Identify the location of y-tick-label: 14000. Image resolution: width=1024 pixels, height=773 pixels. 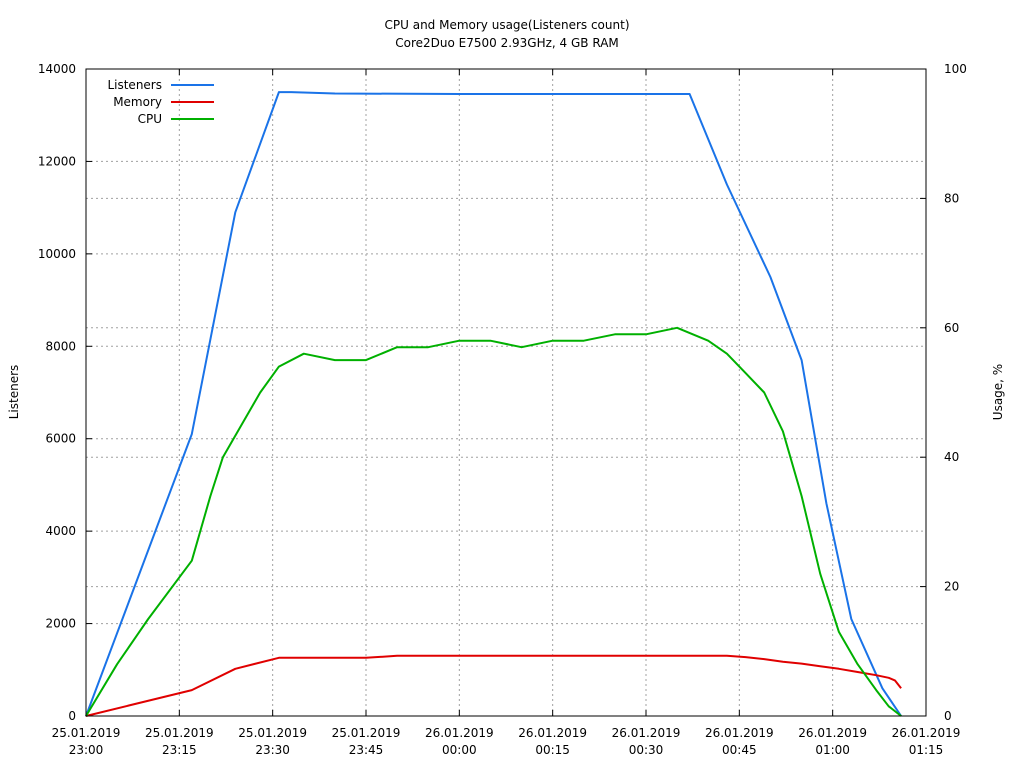
(57, 69).